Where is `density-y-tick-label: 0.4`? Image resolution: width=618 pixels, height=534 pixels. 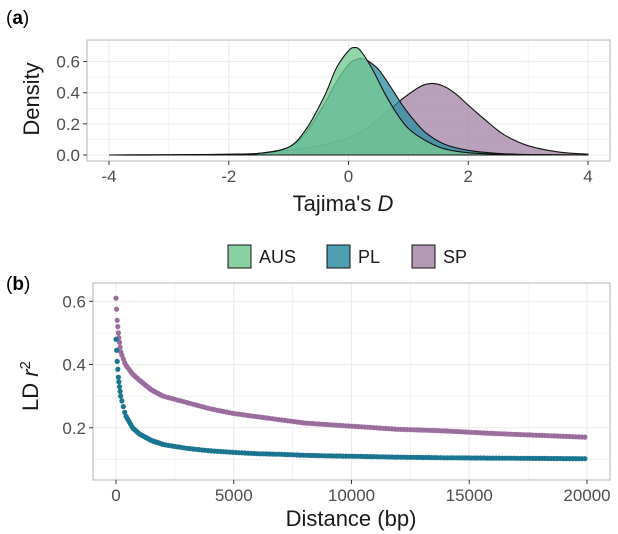
density-y-tick-label: 0.4 is located at coordinates (68, 93).